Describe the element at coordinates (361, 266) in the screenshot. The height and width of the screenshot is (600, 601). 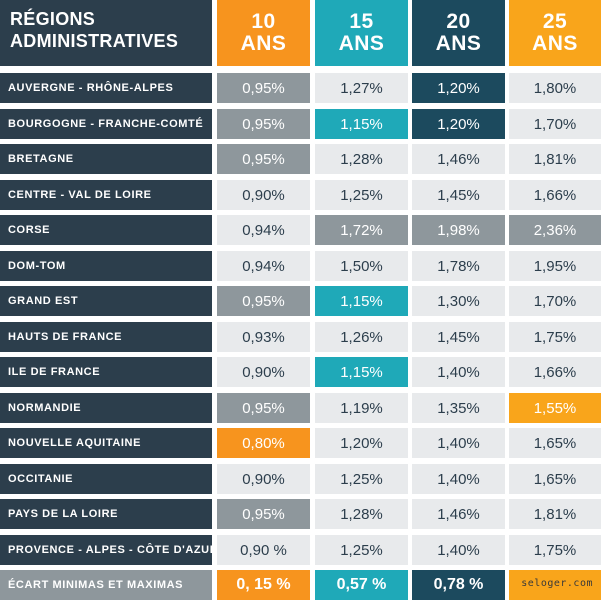
I see `rate-cell: 1,50%` at that location.